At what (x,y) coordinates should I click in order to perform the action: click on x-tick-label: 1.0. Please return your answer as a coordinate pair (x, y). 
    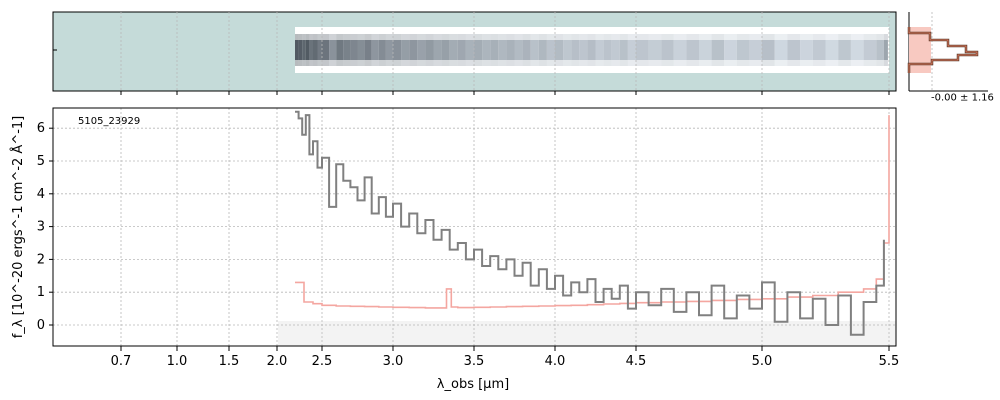
    Looking at the image, I should click on (177, 361).